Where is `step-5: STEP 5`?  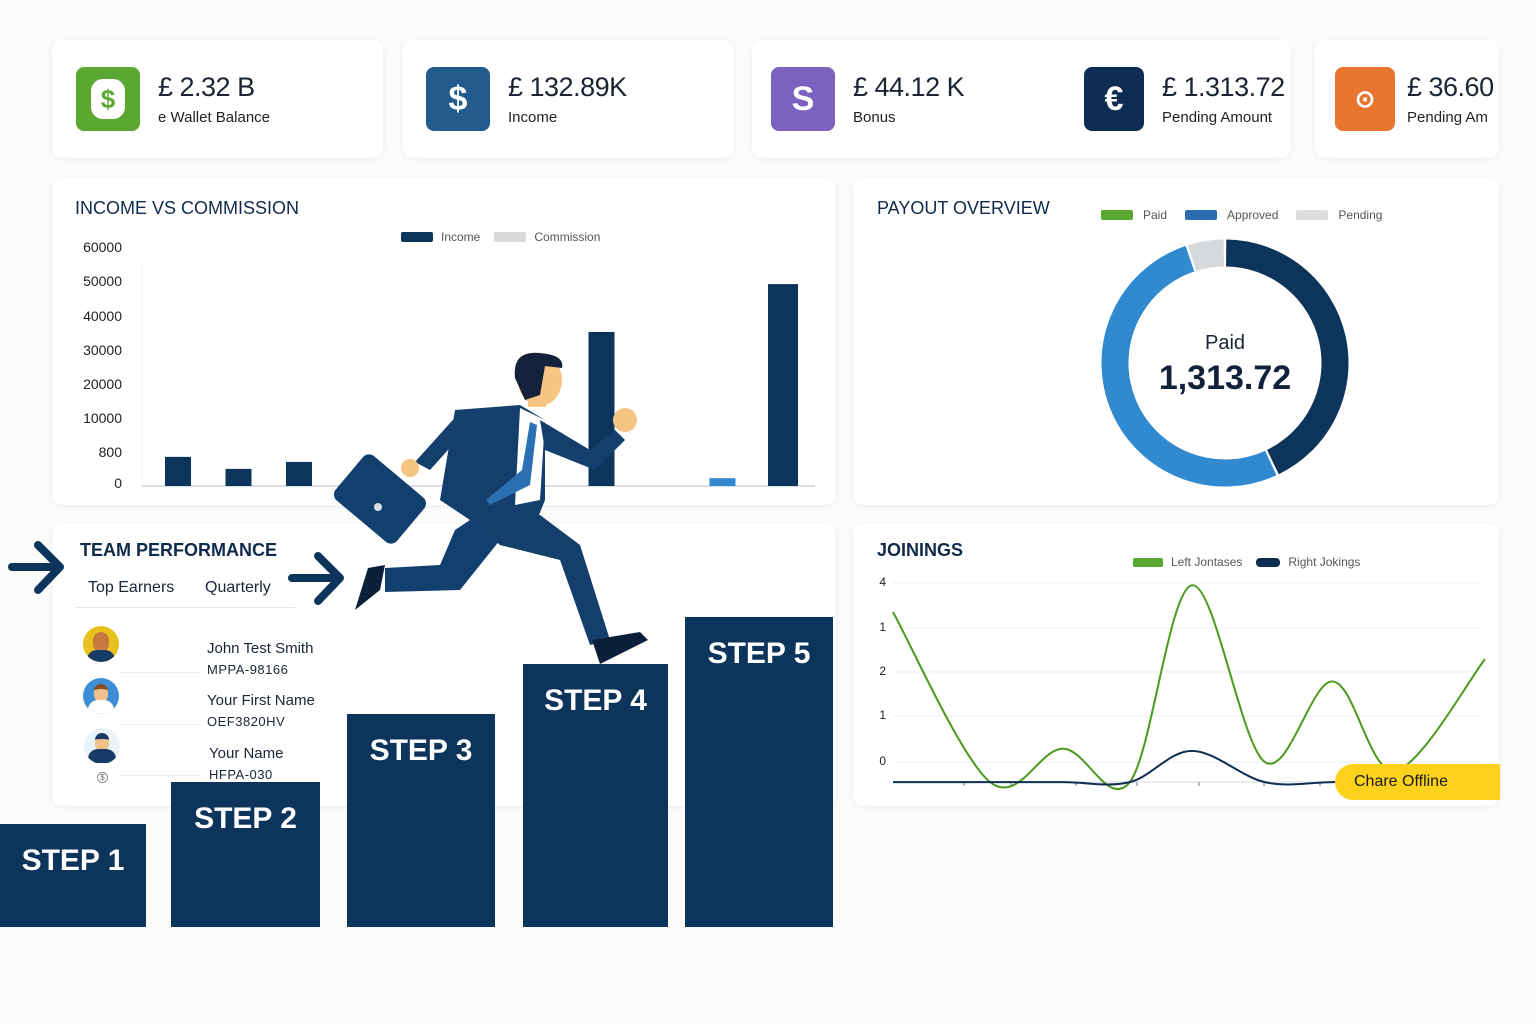
step-5: STEP 5 is located at coordinates (759, 772).